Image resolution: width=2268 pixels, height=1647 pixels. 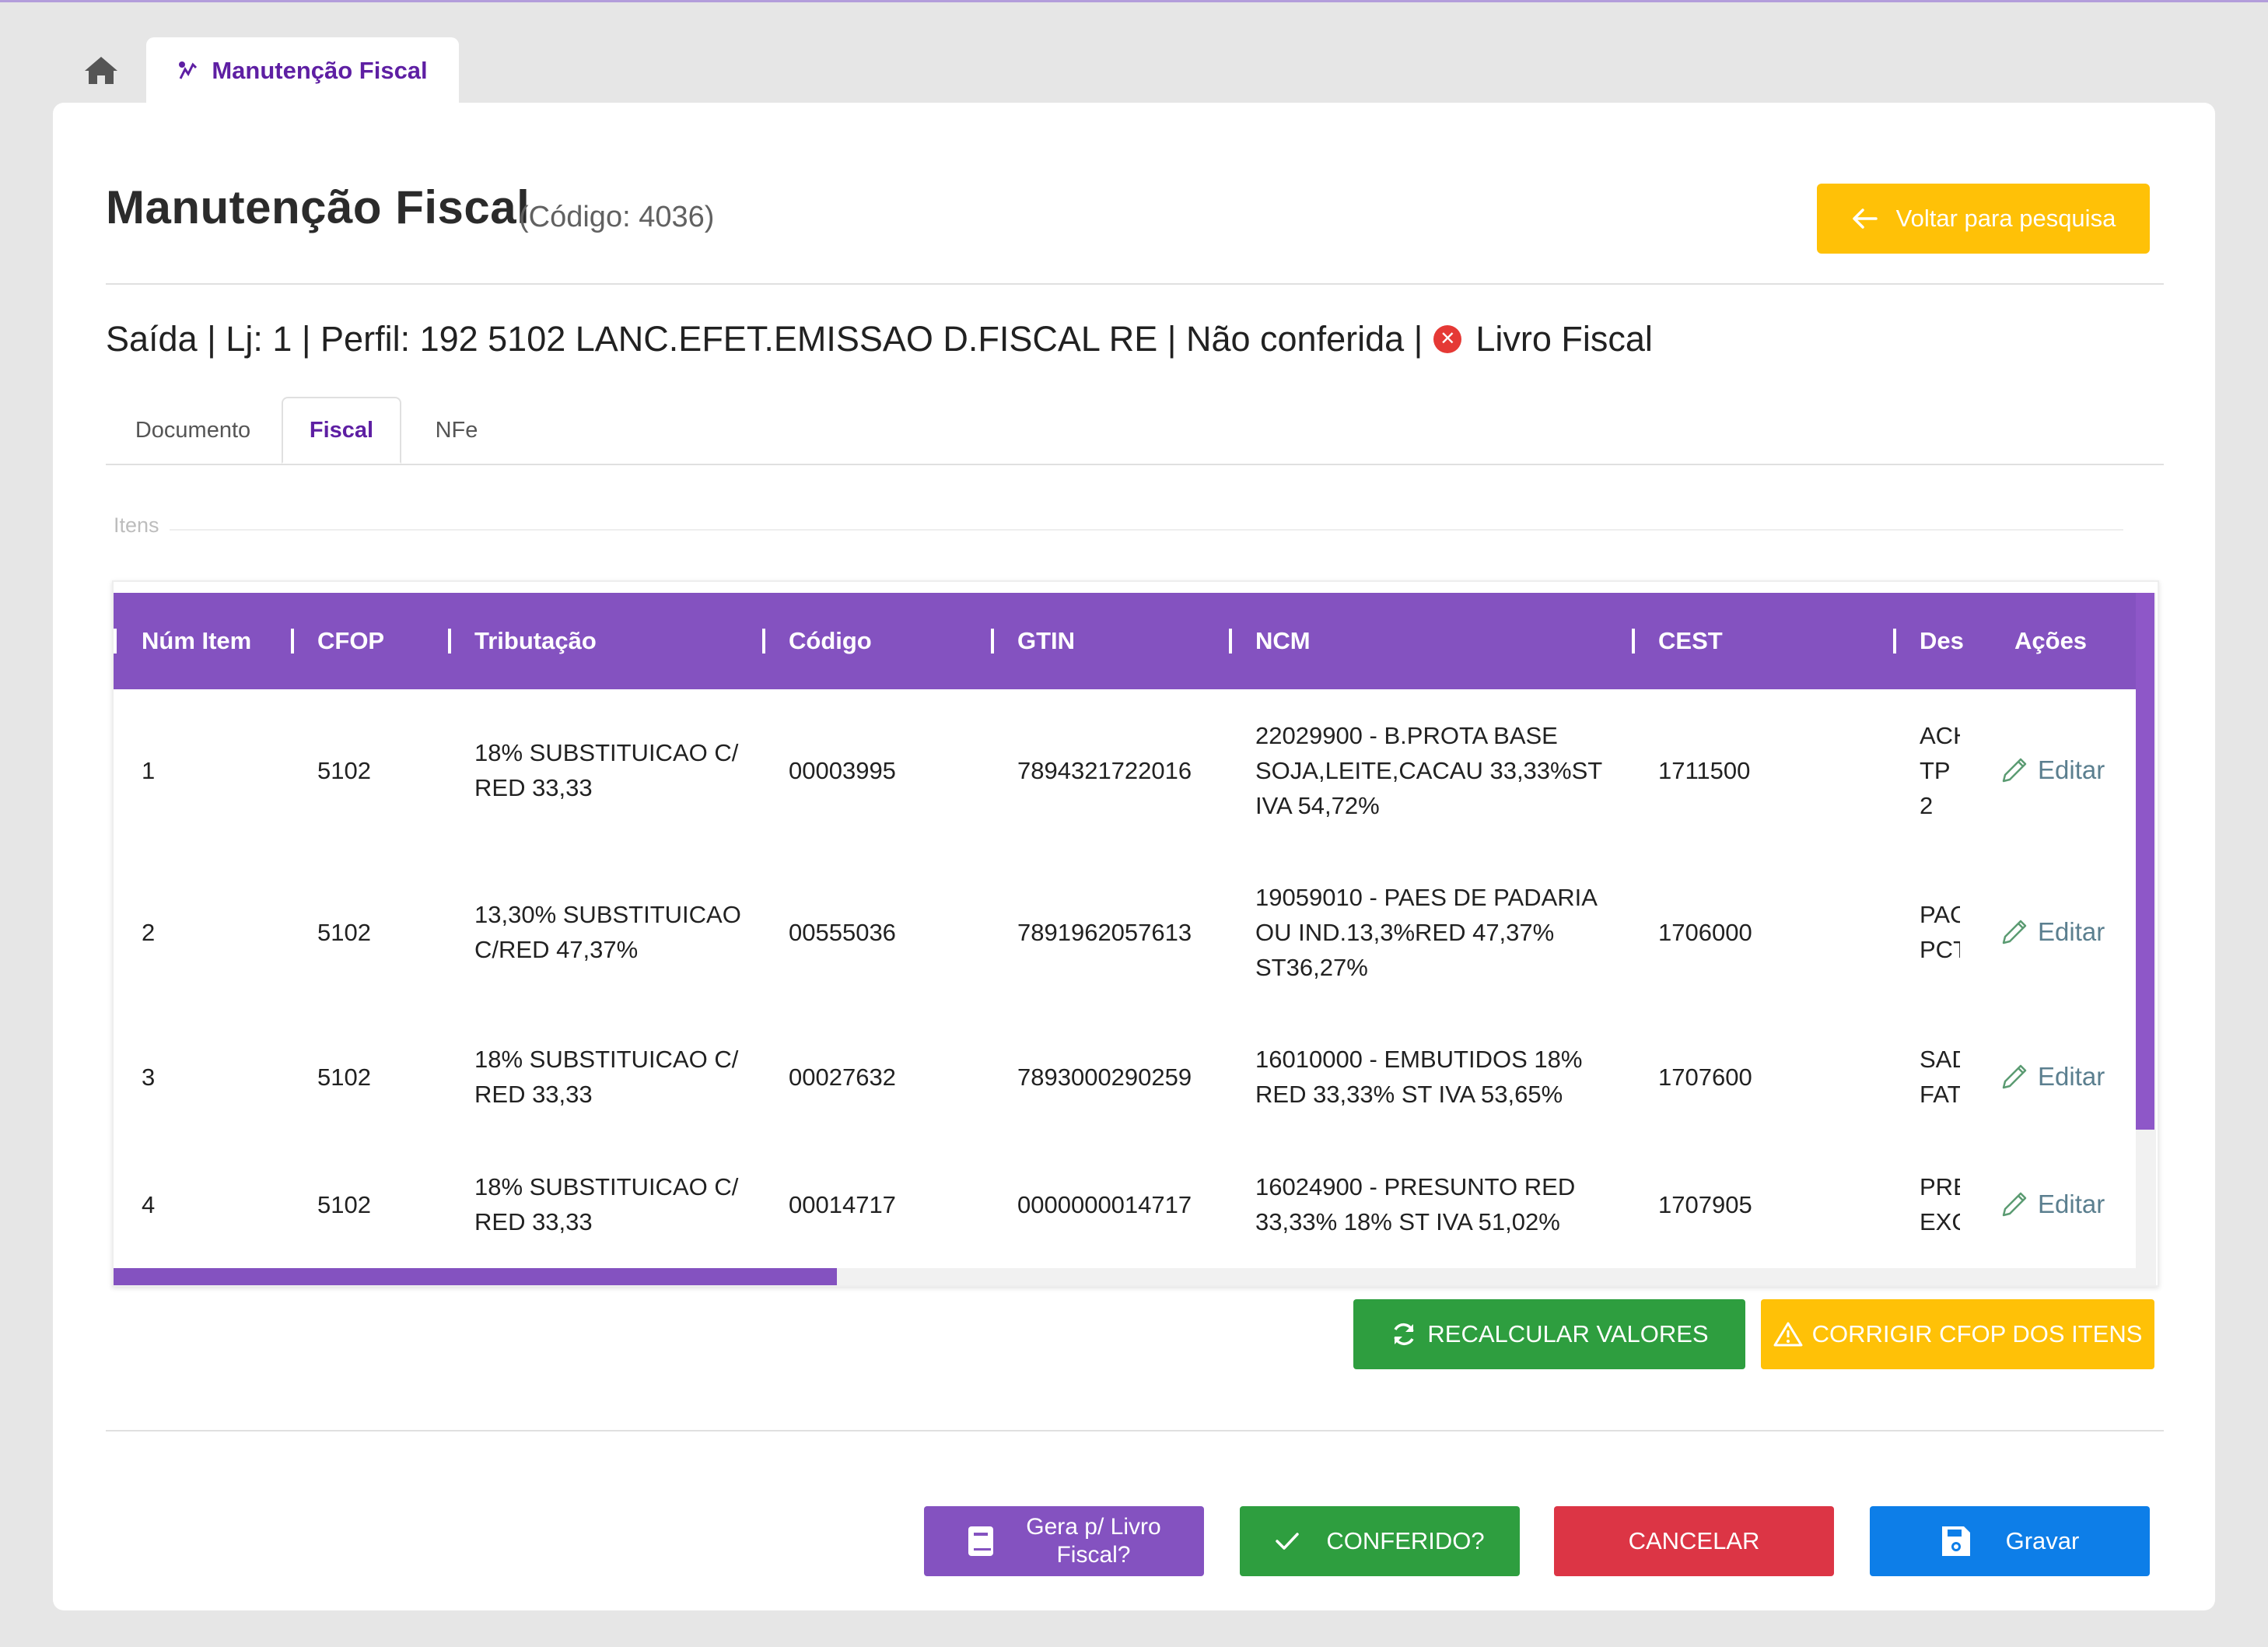 What do you see at coordinates (2010, 1541) in the screenshot?
I see `gravar-button: Gravar` at bounding box center [2010, 1541].